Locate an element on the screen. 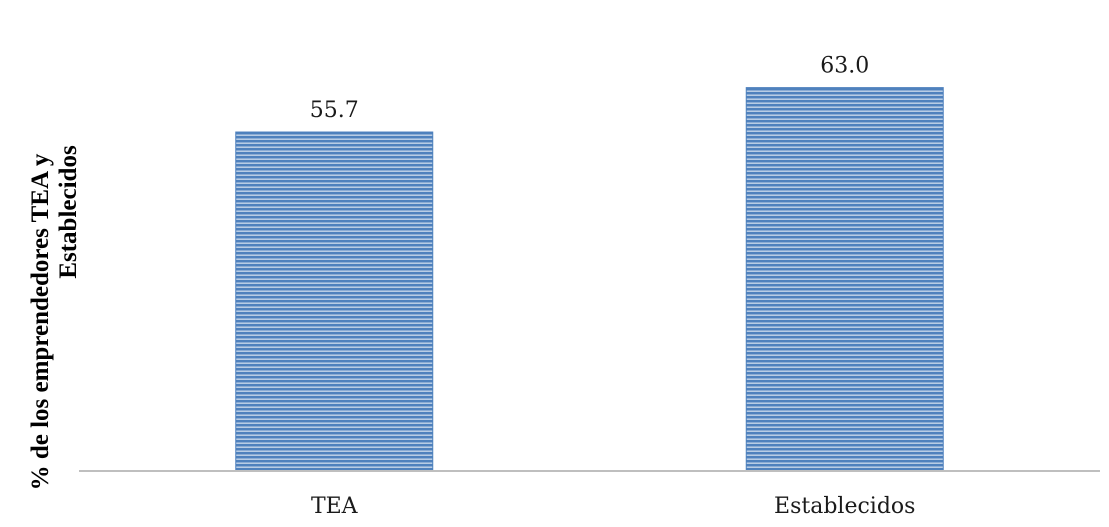 The image size is (1109, 527). y-axis-title-line-2: Establecidos is located at coordinates (68, 212).